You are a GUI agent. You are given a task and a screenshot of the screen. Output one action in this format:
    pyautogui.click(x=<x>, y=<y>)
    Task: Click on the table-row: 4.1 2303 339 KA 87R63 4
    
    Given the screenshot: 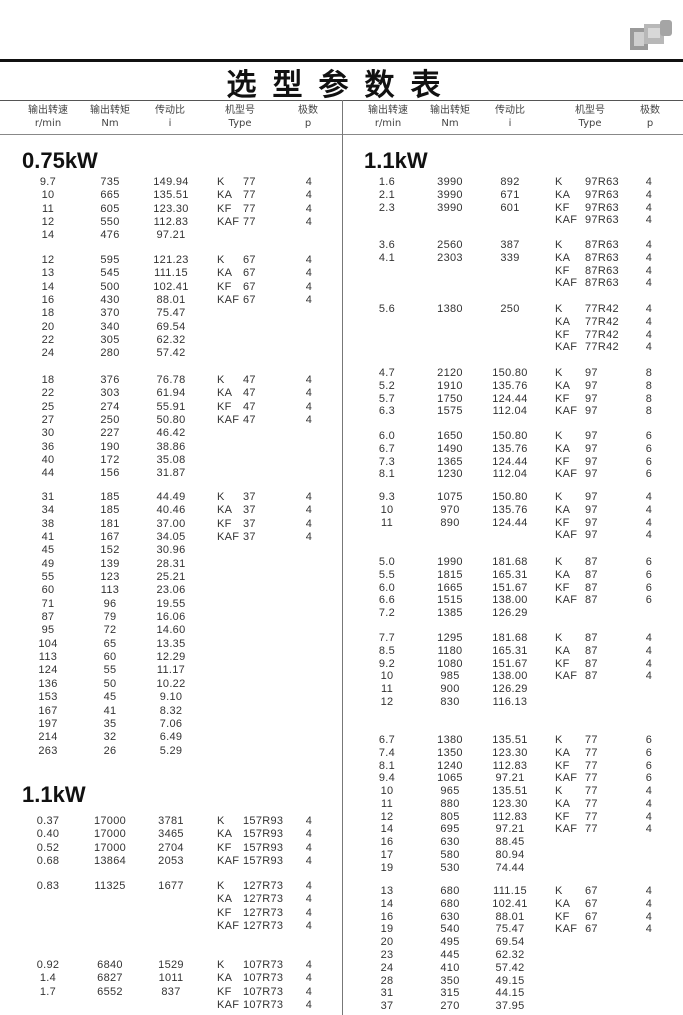 What is the action you would take?
    pyautogui.click(x=512, y=258)
    